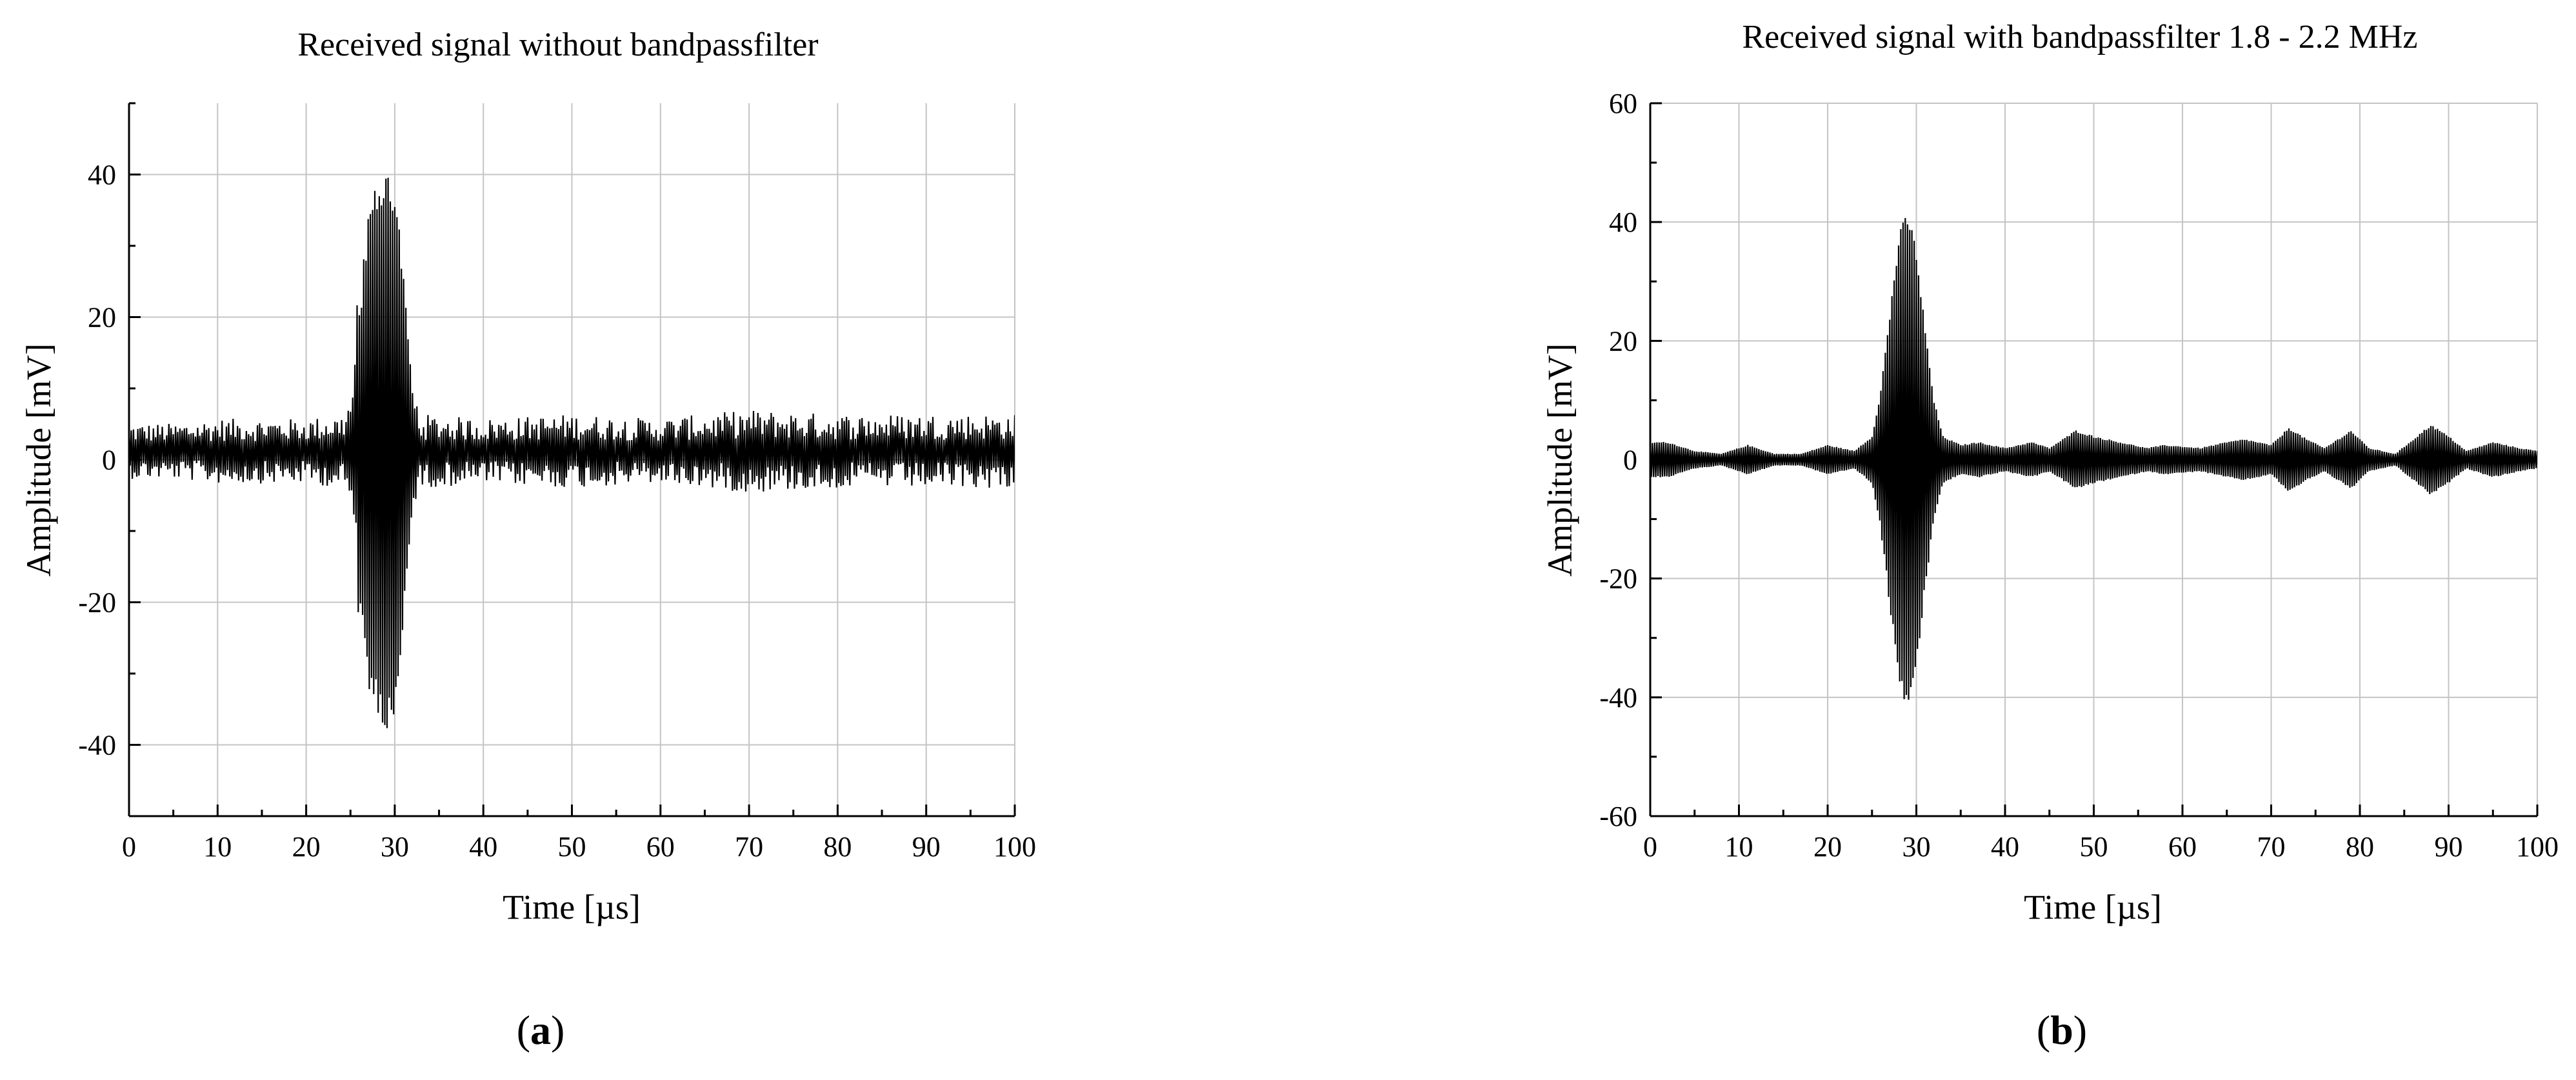  What do you see at coordinates (97, 460) in the screenshot?
I see `y-tick-labels-a: -40 -20 0 20 40` at bounding box center [97, 460].